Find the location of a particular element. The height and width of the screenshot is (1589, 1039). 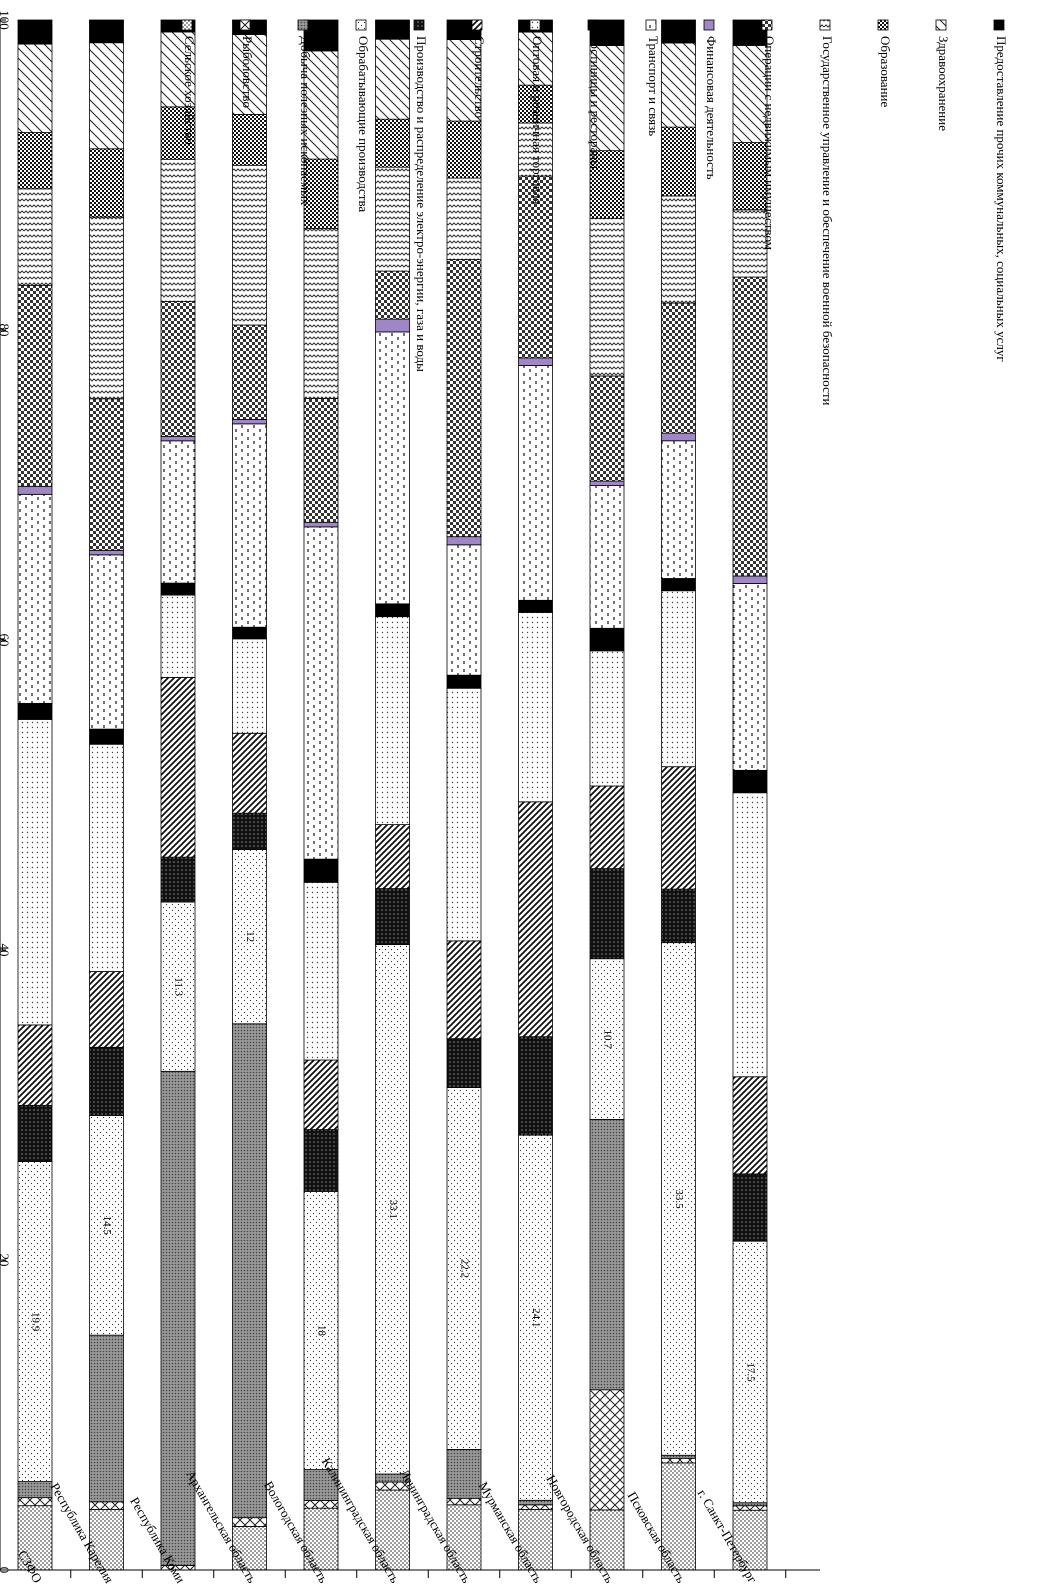

legend-label: Операции с недвижимым имуществом is located at coordinates (769, 143).